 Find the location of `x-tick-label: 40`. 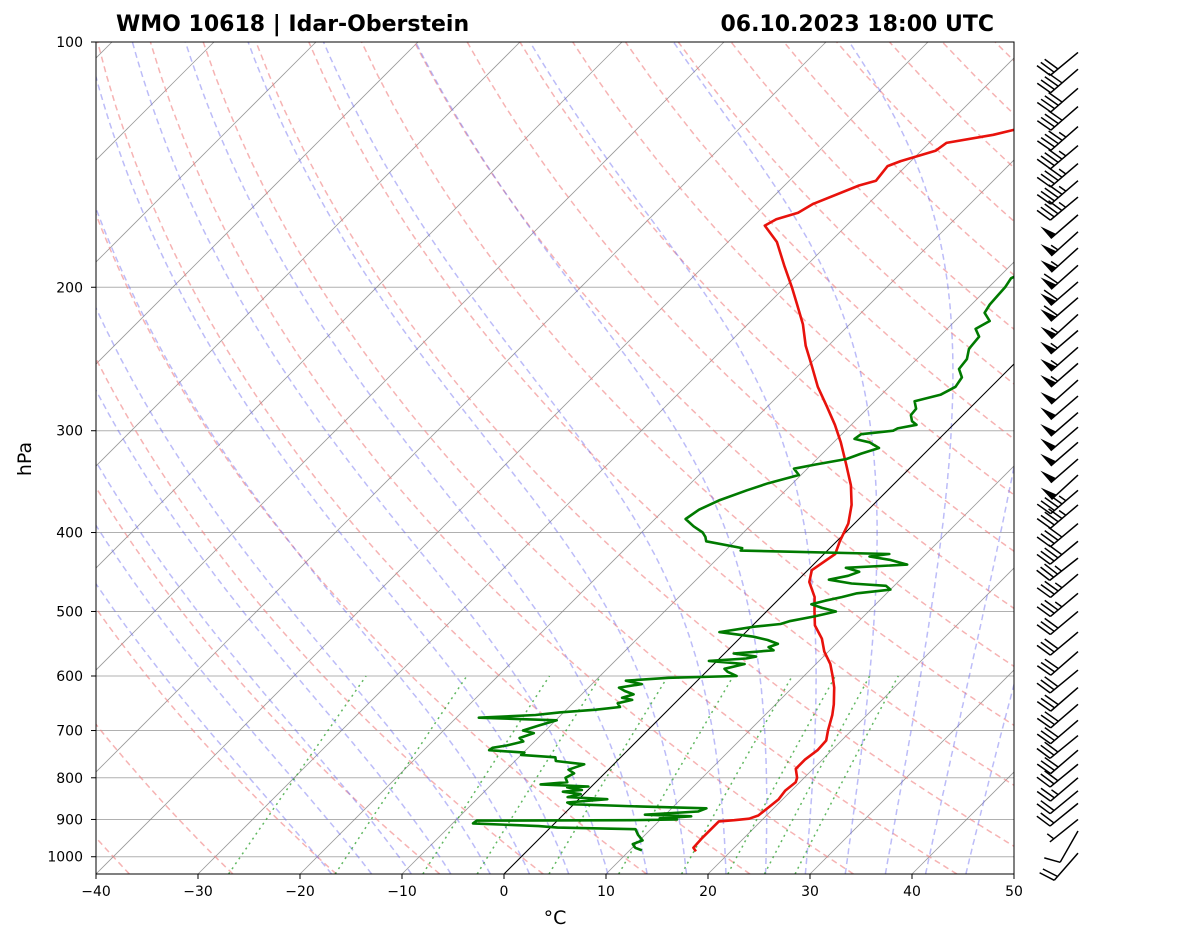

x-tick-label: 40 is located at coordinates (912, 892).